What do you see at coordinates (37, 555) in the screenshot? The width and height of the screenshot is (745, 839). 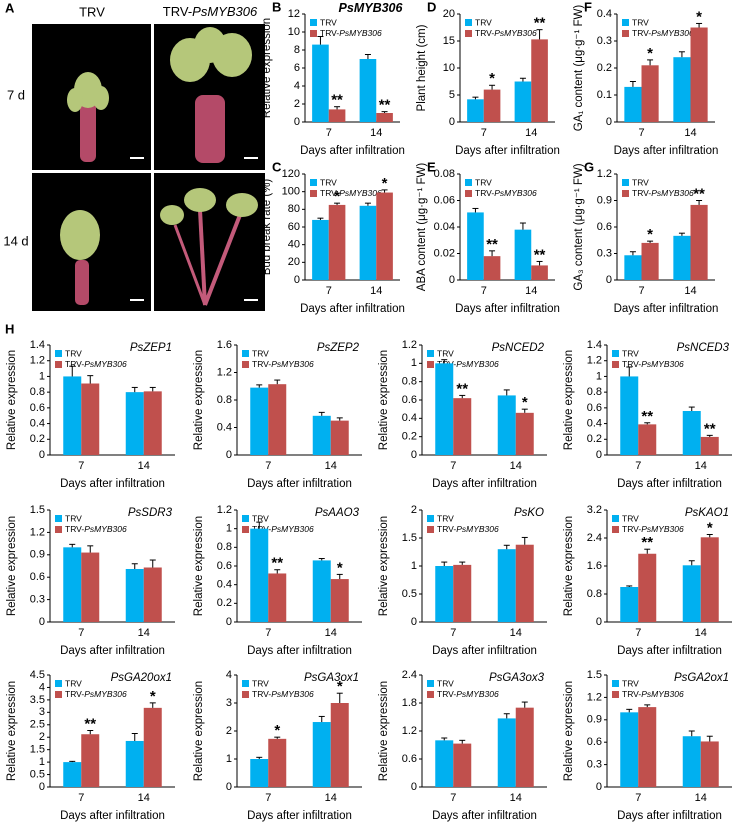 I see `y-tick-label: 0.9` at bounding box center [37, 555].